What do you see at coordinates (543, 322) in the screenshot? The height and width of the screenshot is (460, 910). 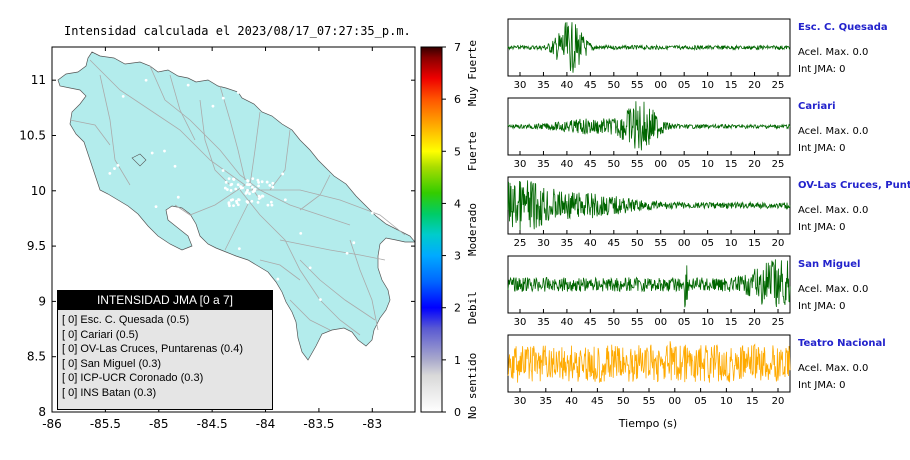 I see `waveform-tick-label: 35` at bounding box center [543, 322].